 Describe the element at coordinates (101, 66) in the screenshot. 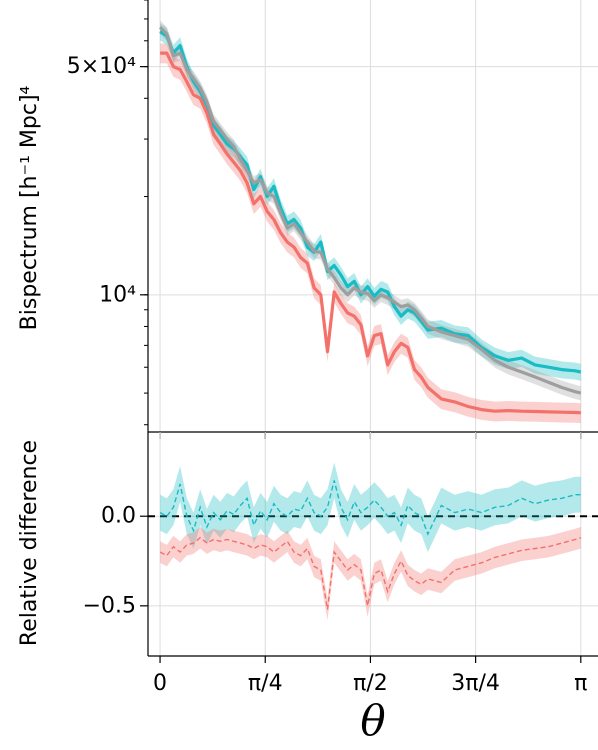

I see `top-y-tick-label-1: 5×10⁴` at that location.